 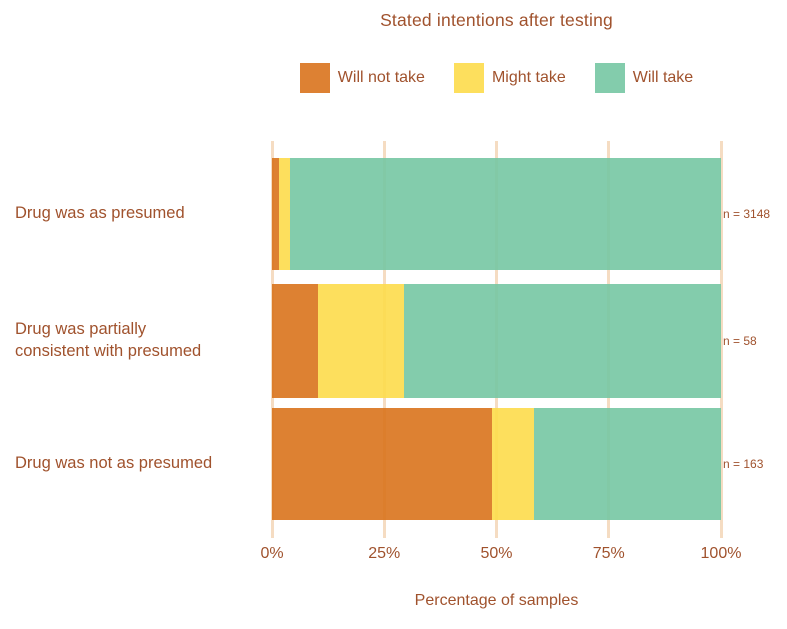 I want to click on n-annotation: n = 58, so click(x=740, y=341).